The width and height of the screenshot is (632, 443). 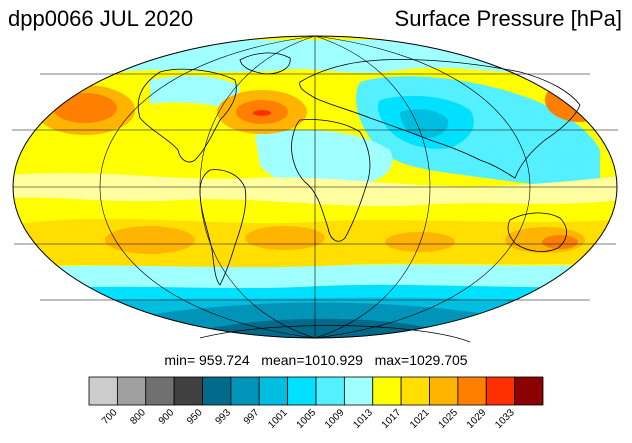 I want to click on greenland-coast, so click(x=265, y=63).